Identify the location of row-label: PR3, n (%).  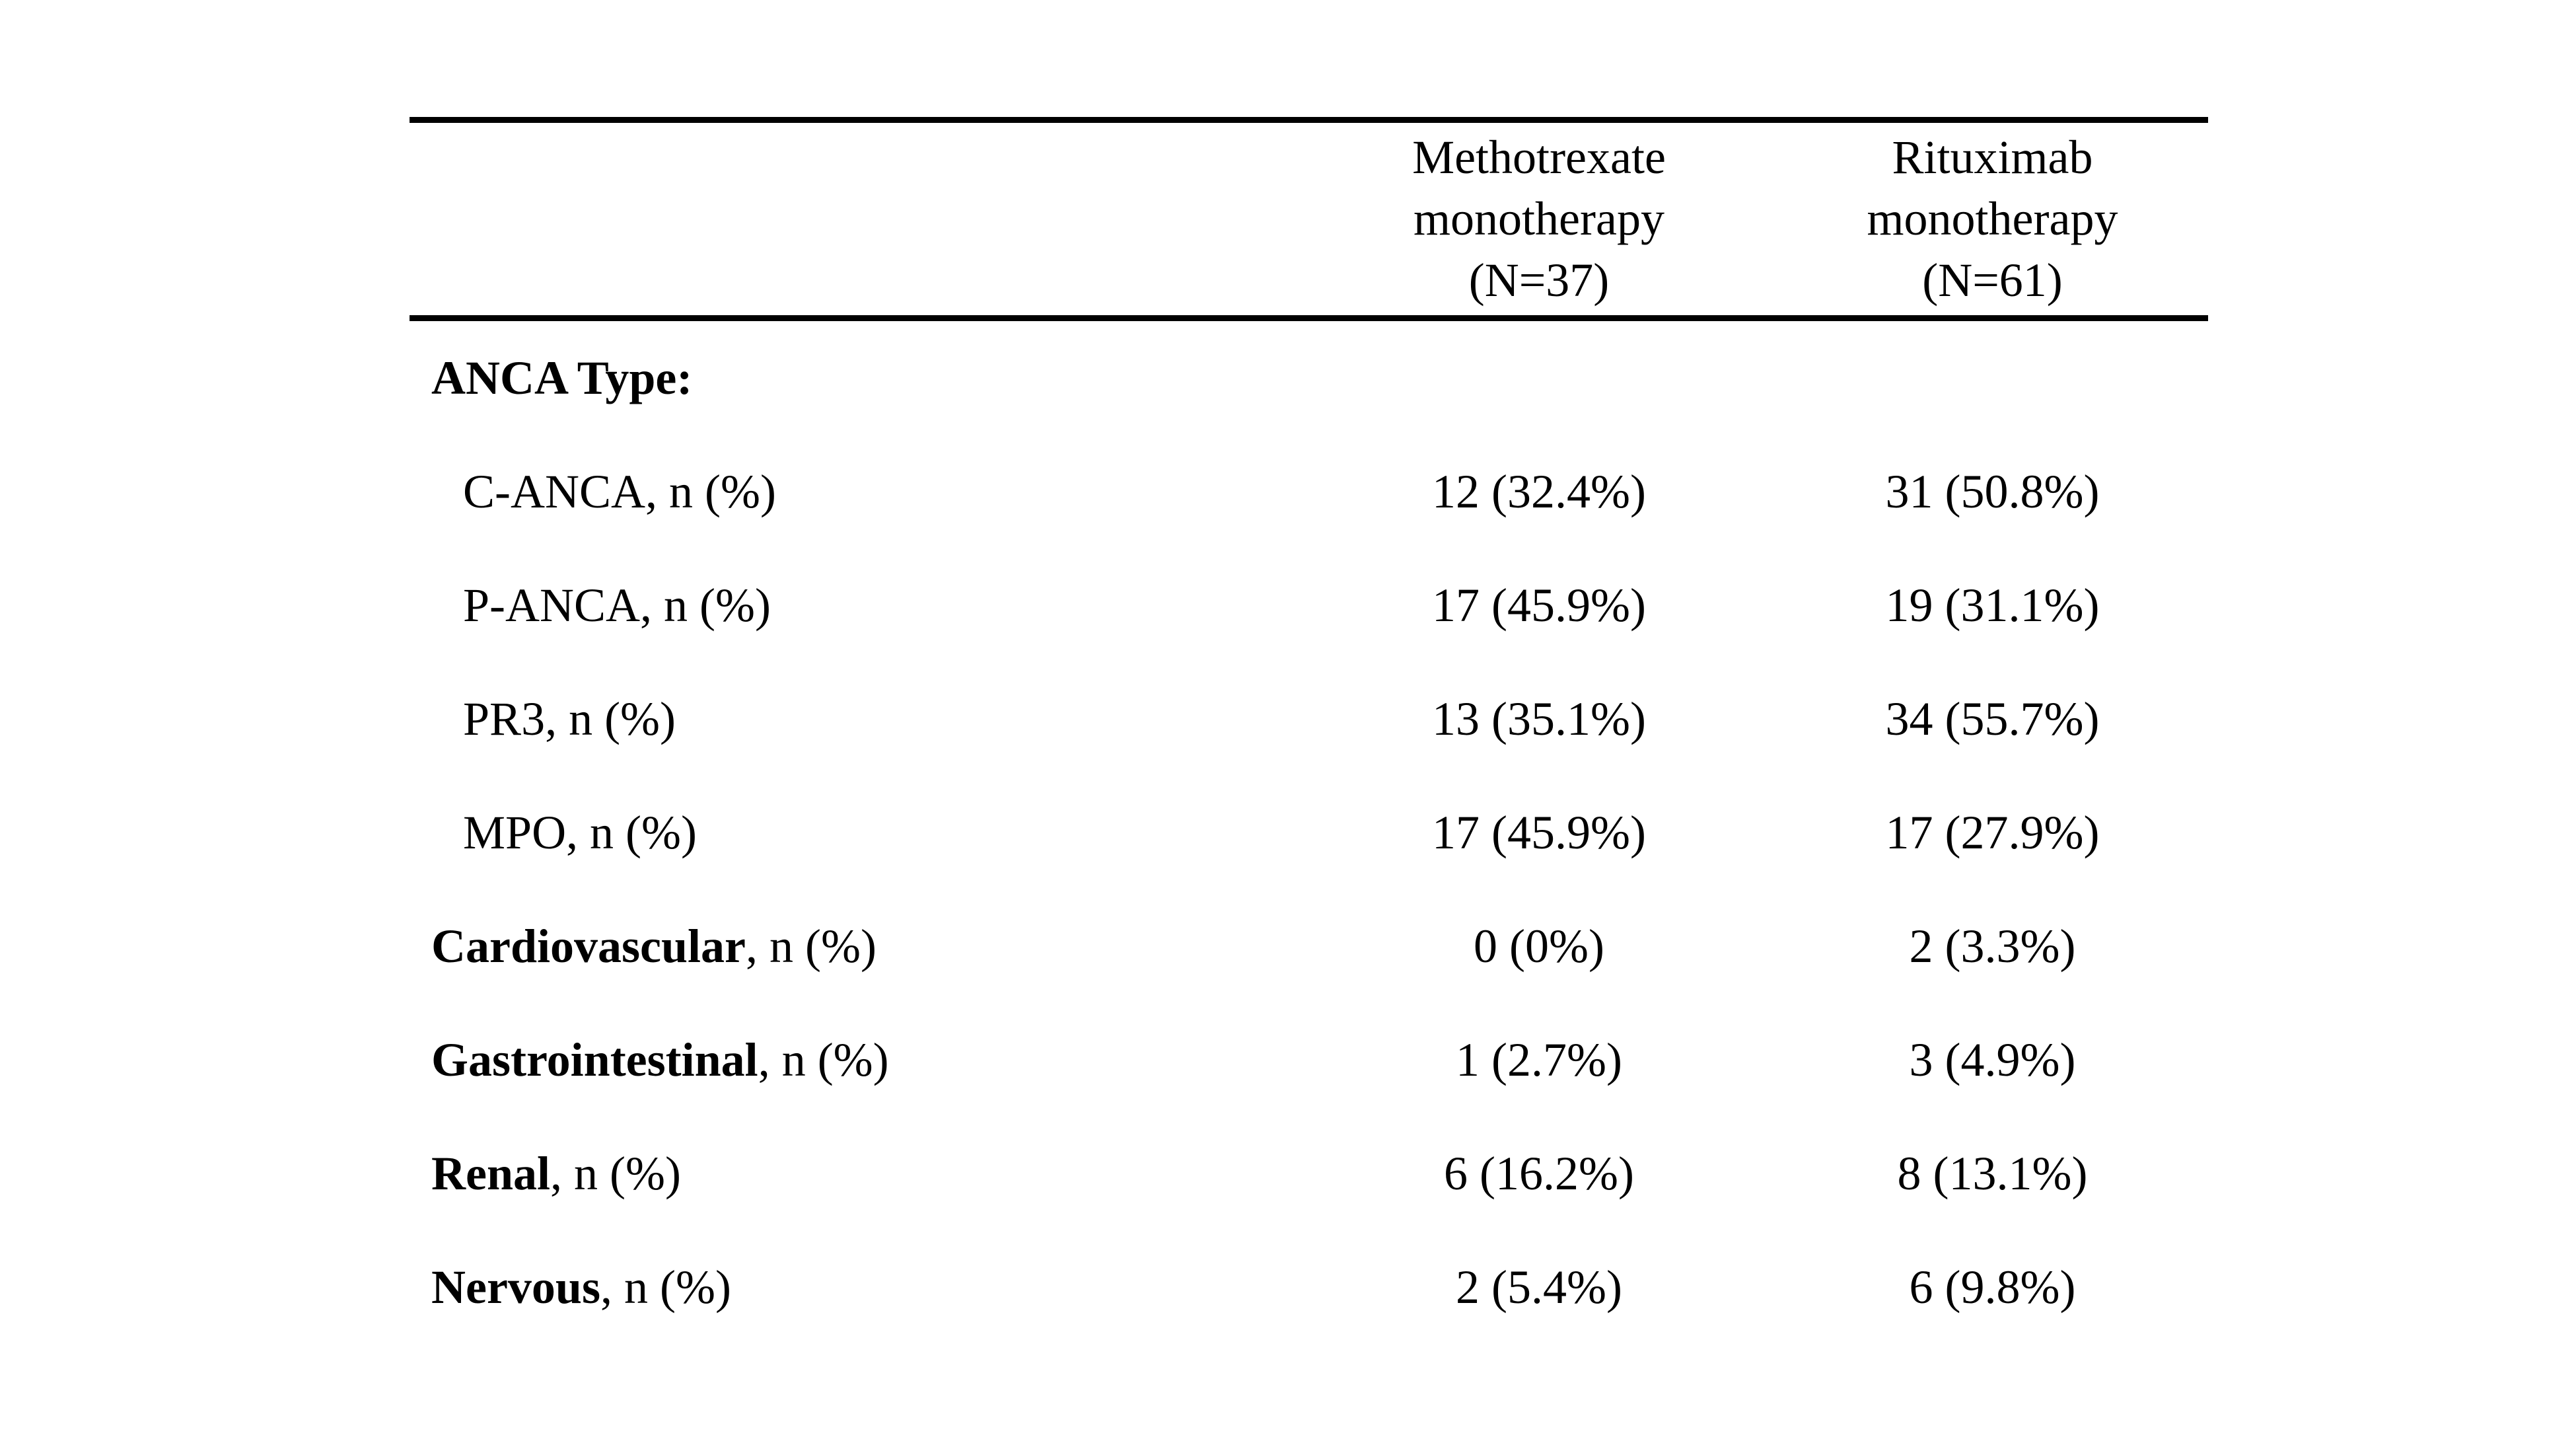
(855, 719).